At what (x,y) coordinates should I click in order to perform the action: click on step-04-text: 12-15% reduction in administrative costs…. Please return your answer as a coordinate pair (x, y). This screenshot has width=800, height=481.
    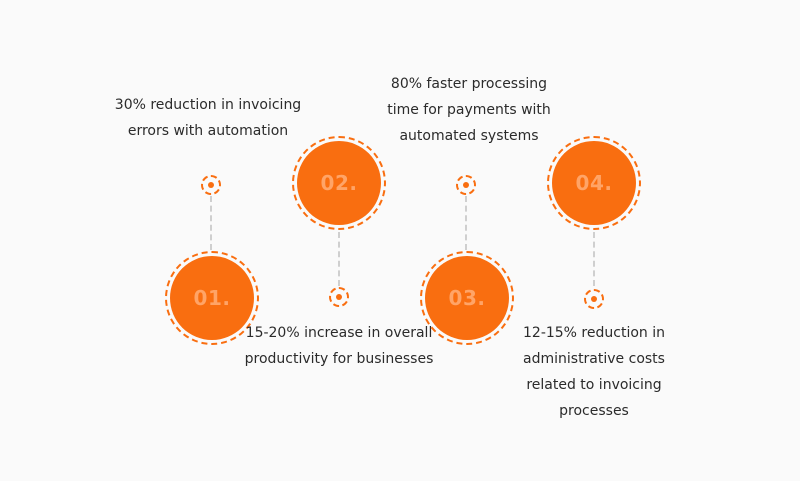
    Looking at the image, I should click on (594, 372).